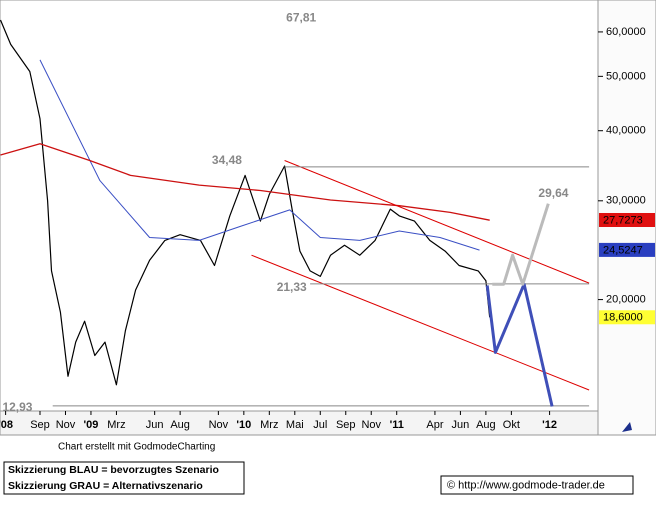  Describe the element at coordinates (626, 299) in the screenshot. I see `y-tick-label: 20,0000` at that location.